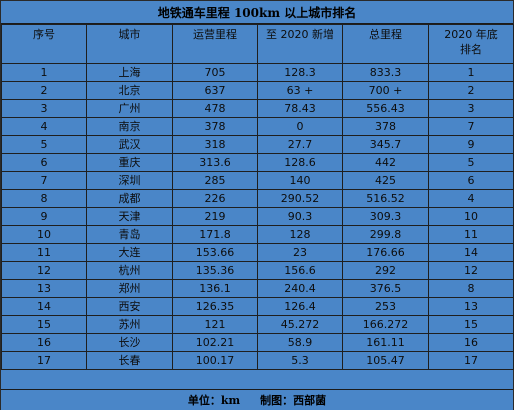 This screenshot has height=410, width=514. What do you see at coordinates (471, 198) in the screenshot?
I see `cell-rank-end-2020: 4` at bounding box center [471, 198].